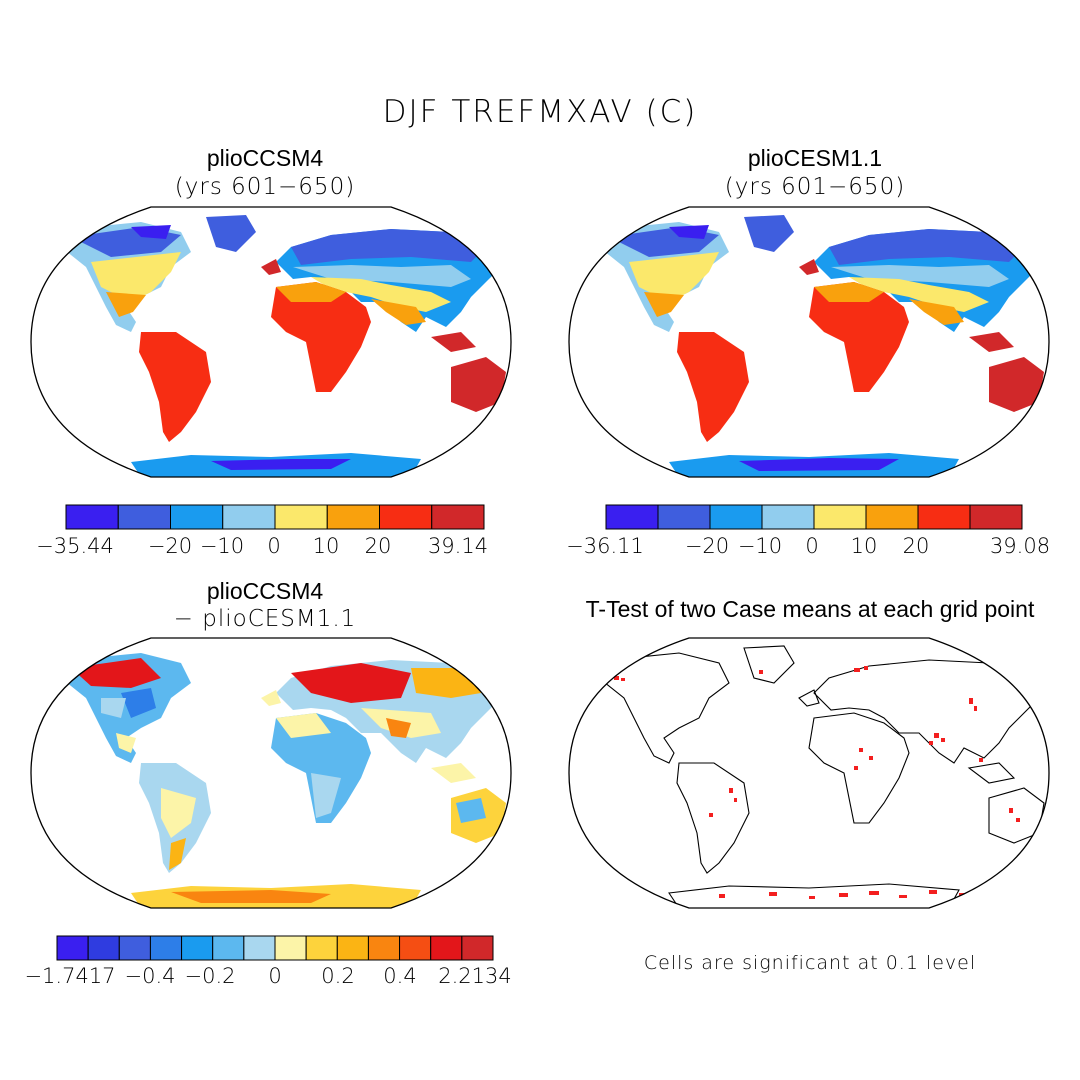 Image resolution: width=1080 pixels, height=1080 pixels. Describe the element at coordinates (271, 342) in the screenshot. I see `map-plioCCSM4` at that location.